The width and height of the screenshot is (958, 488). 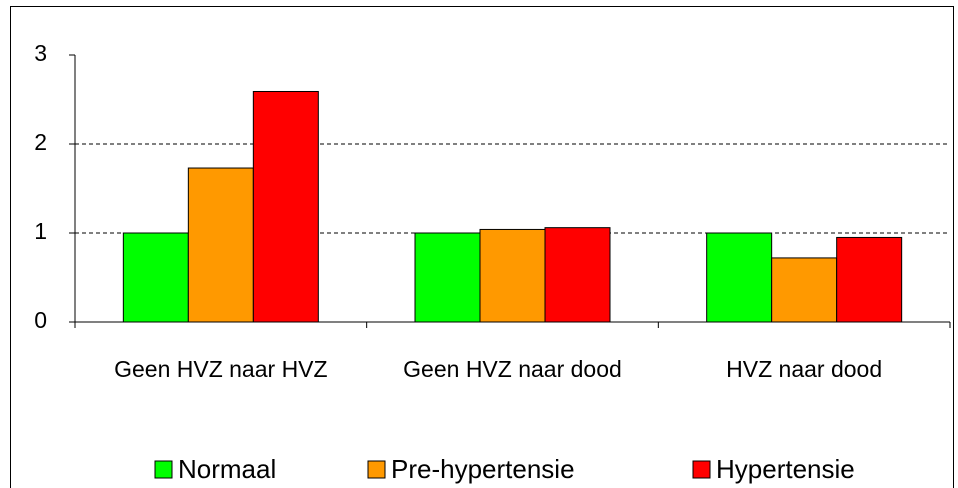 I want to click on legend-label: Hypertensie, so click(x=785, y=469).